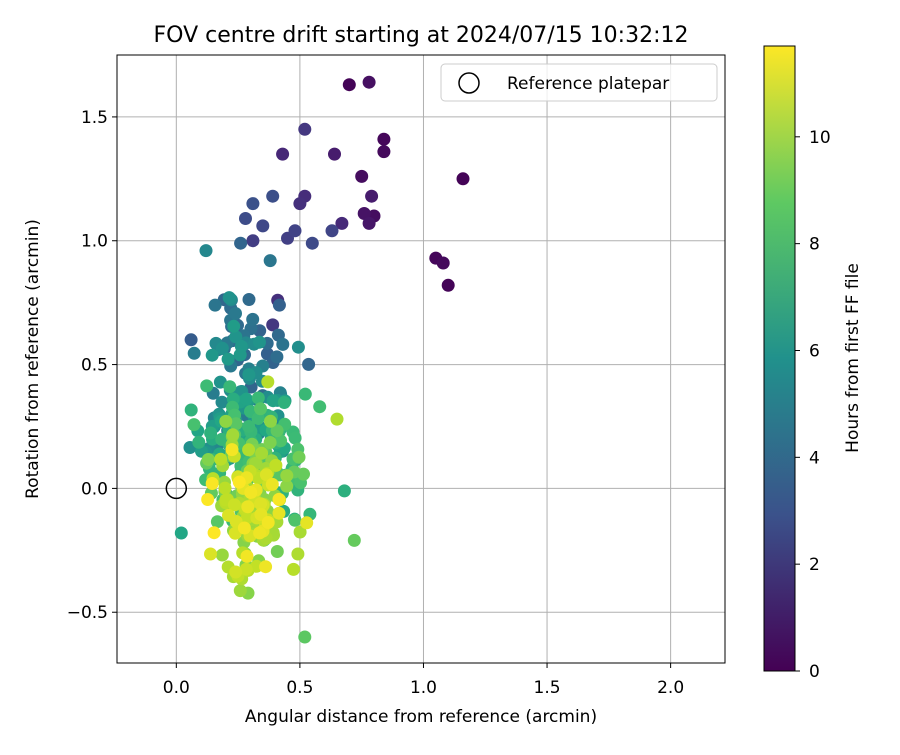 The image size is (900, 755). I want to click on colorbar-label: Hours from first FF file, so click(853, 358).